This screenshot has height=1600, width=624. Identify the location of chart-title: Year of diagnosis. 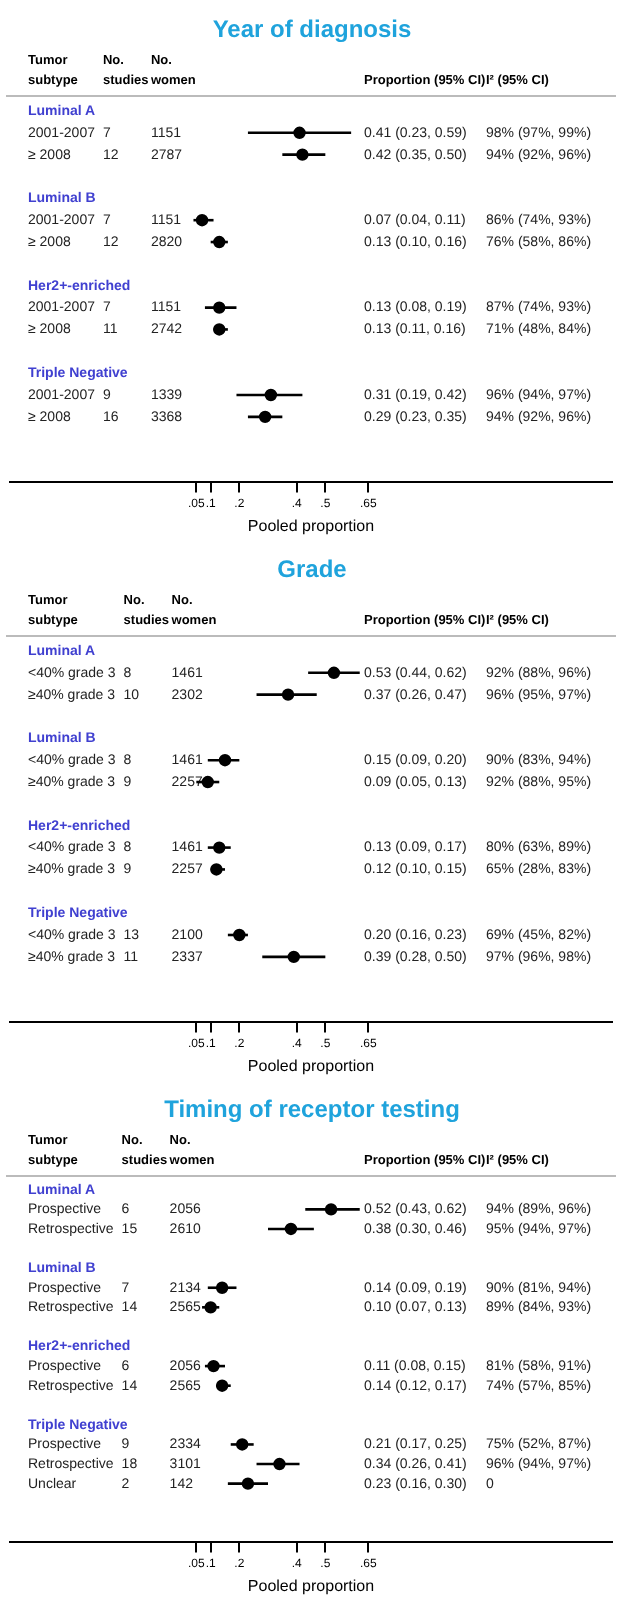
(312, 28).